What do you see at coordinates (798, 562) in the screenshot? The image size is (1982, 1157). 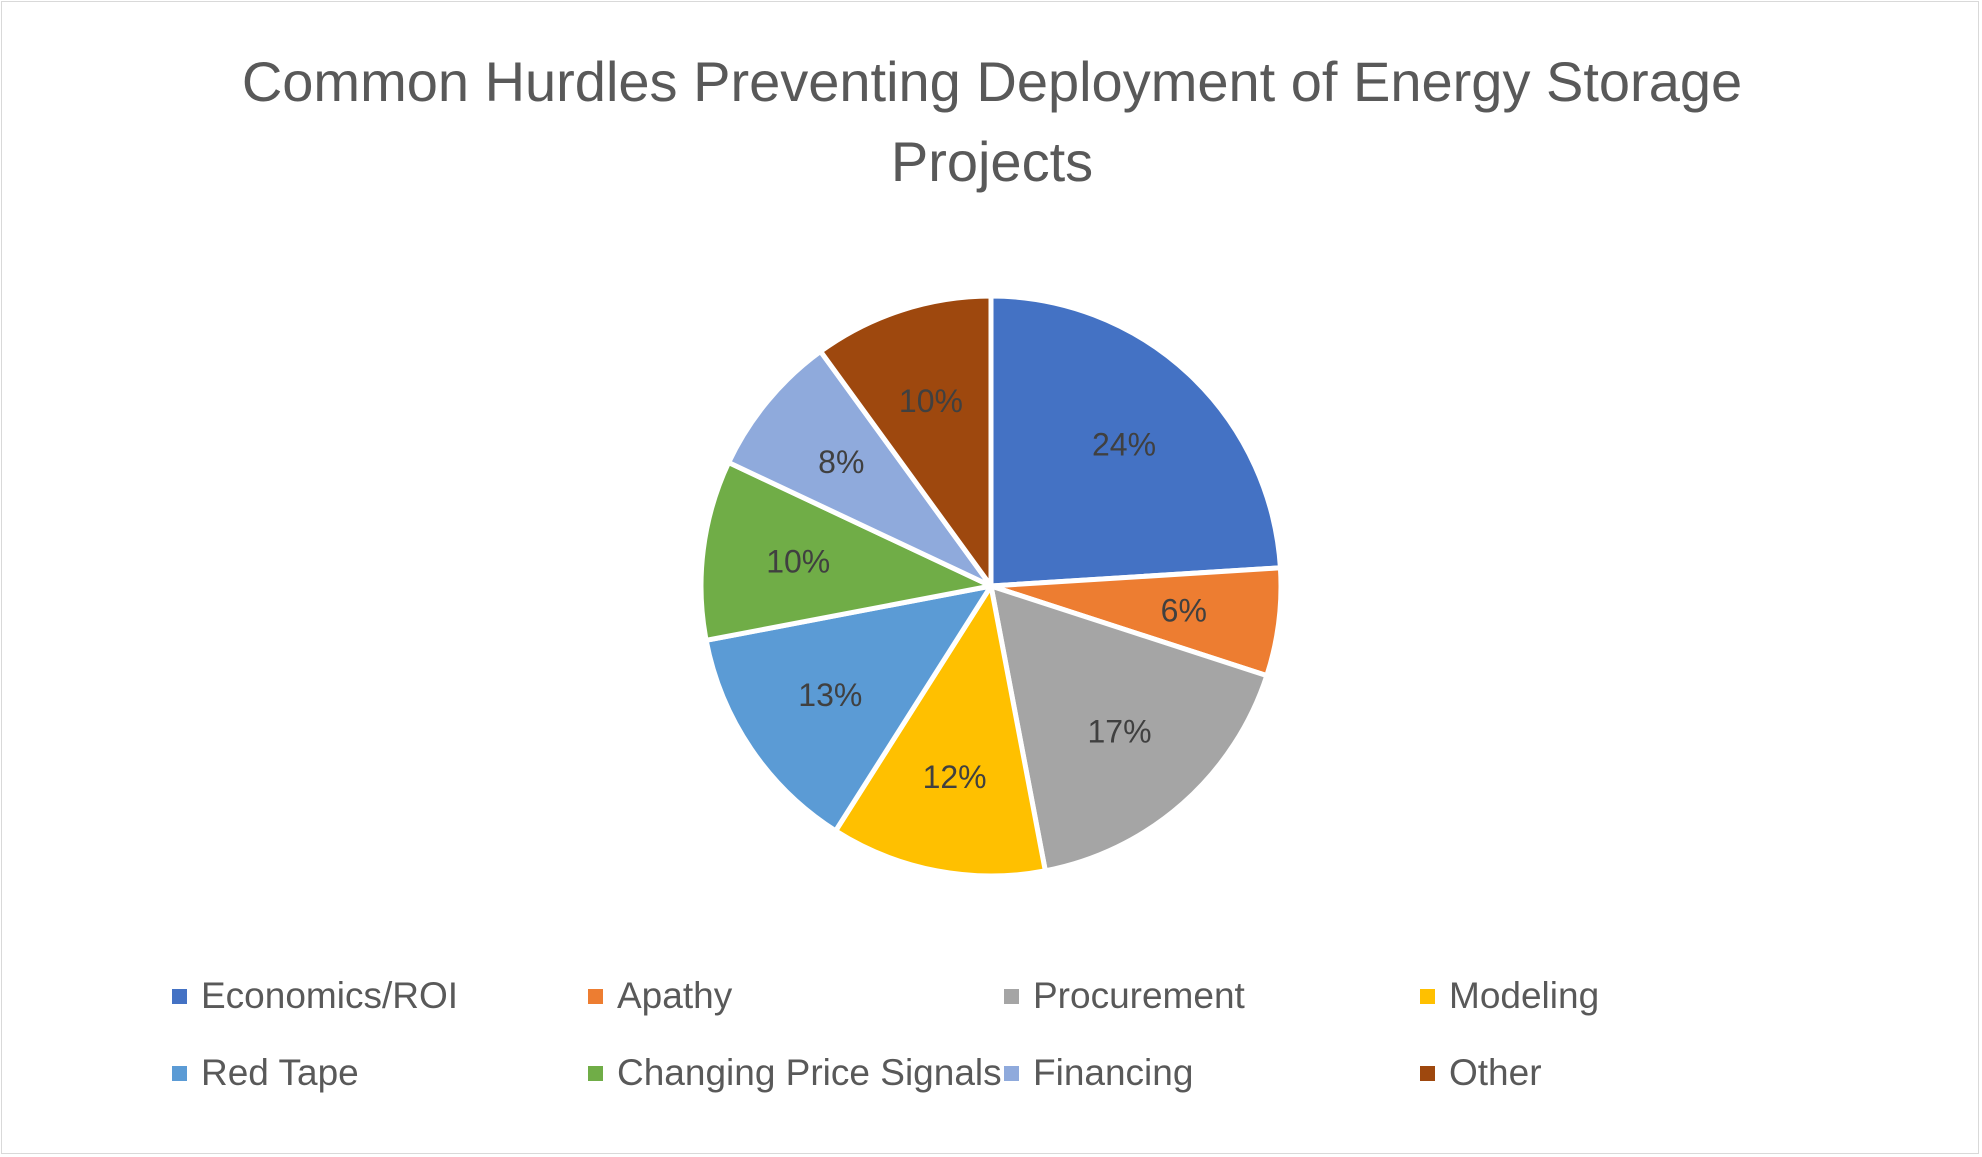 I see `data-label-changing-price-signals: 10%` at bounding box center [798, 562].